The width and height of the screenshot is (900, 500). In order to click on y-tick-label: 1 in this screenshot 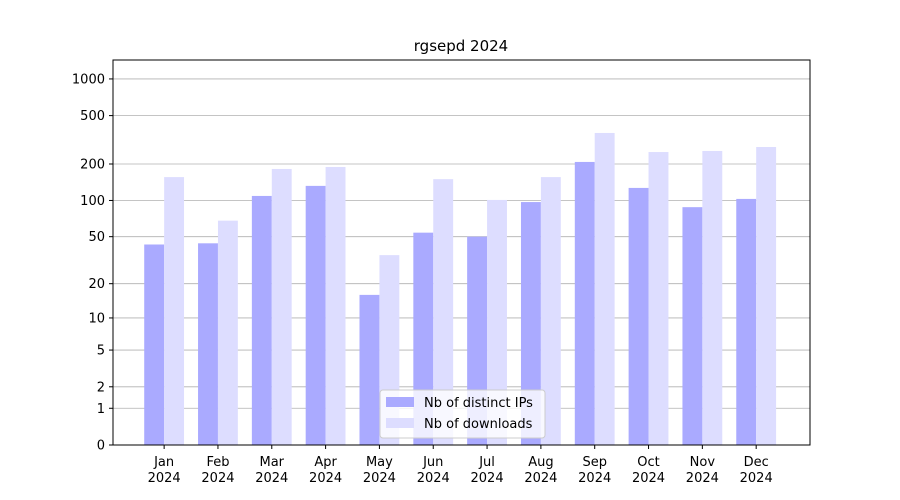, I will do `click(101, 409)`.